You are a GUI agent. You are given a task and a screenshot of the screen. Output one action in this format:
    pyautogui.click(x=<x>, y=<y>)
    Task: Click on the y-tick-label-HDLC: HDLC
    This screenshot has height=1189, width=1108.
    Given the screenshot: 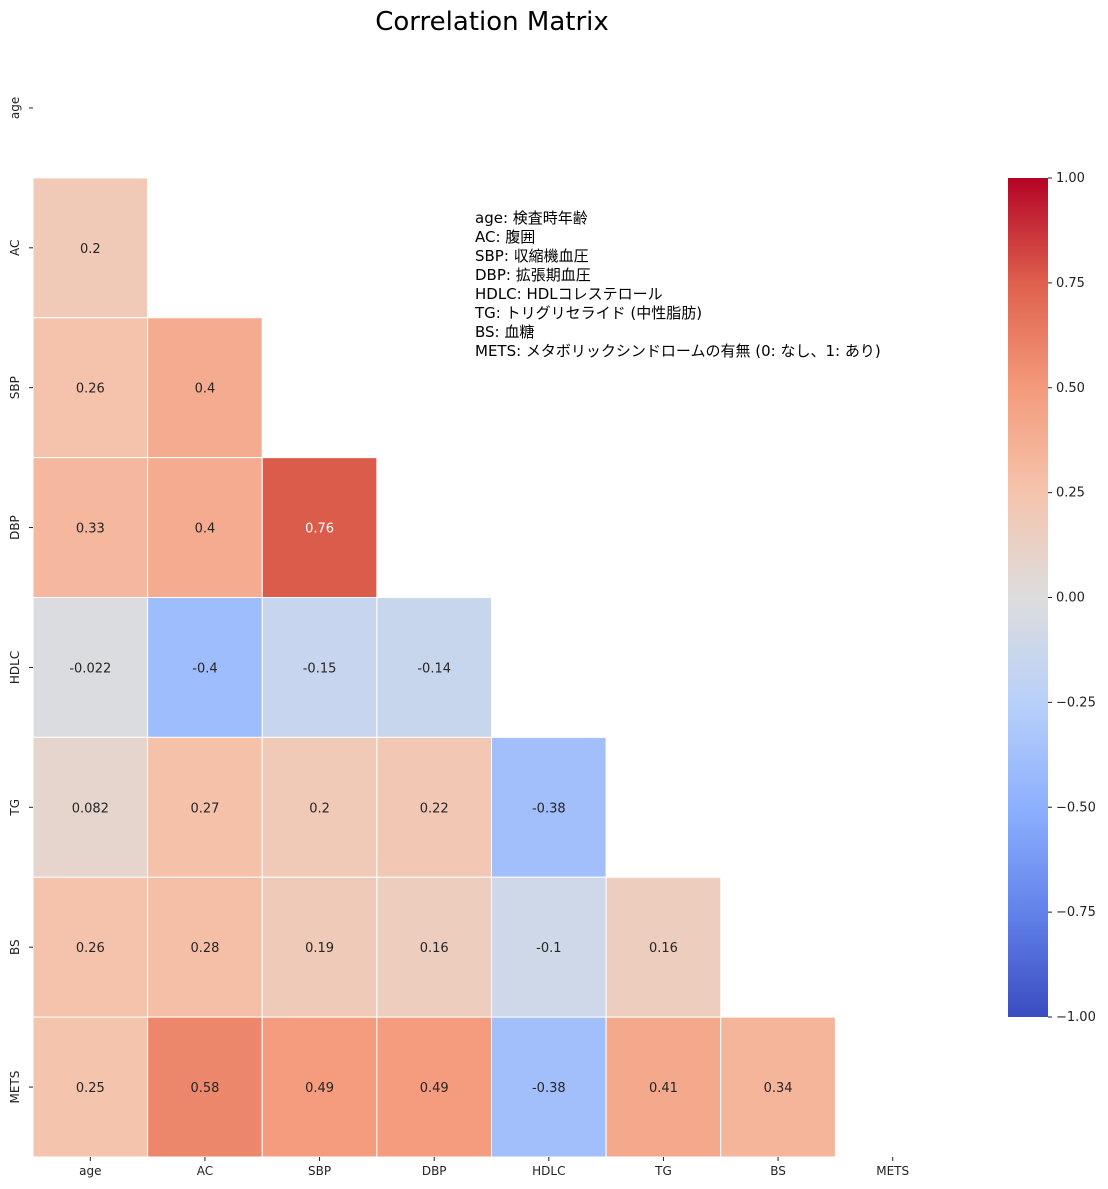 What is the action you would take?
    pyautogui.click(x=15, y=667)
    